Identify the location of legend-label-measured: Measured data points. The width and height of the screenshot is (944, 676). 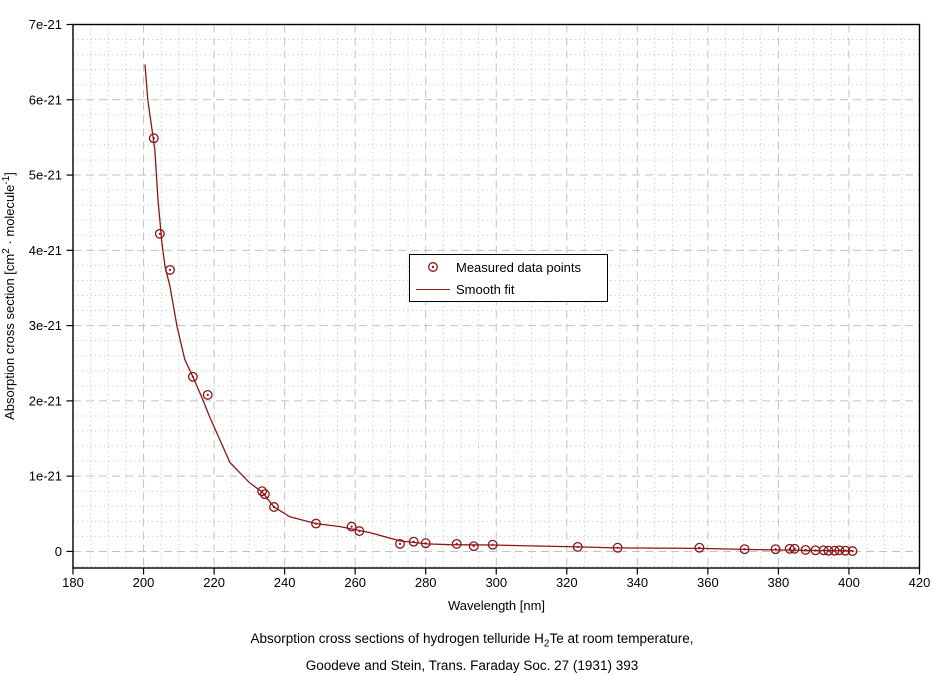
(519, 267).